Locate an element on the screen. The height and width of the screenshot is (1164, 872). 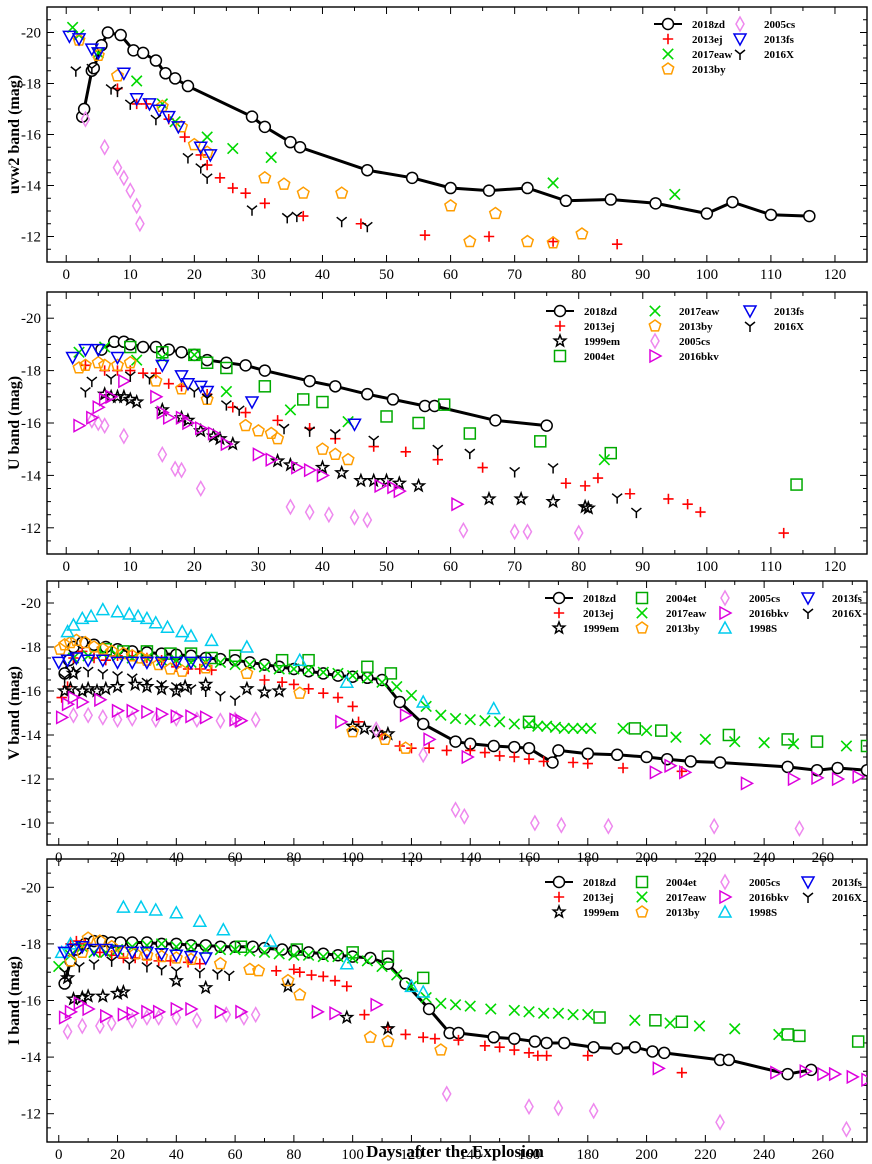
x-tick-label: 110 is located at coordinates (771, 275).